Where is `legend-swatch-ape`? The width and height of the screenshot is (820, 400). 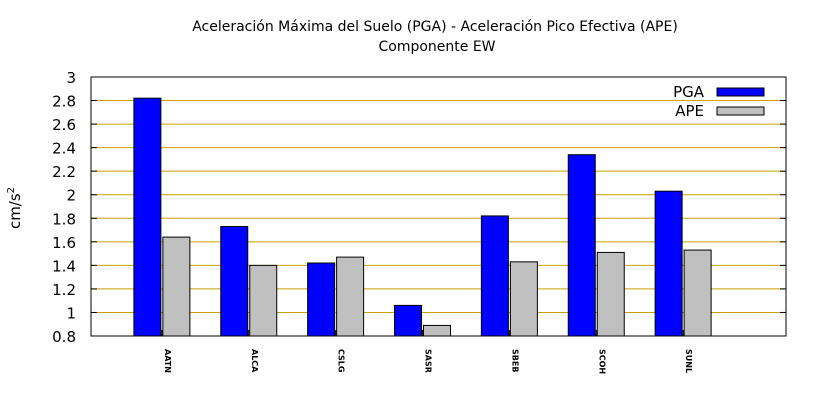 legend-swatch-ape is located at coordinates (740, 111).